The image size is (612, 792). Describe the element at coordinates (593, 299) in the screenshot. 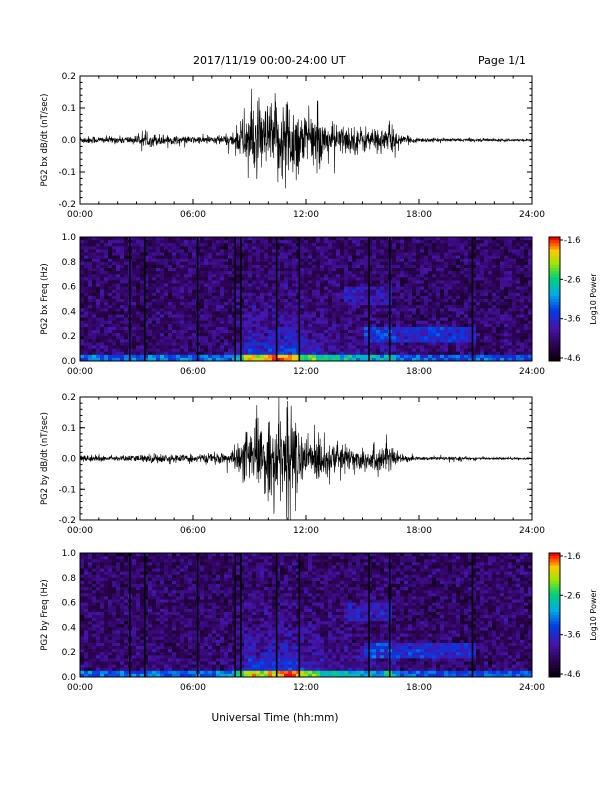

I see `colorbar-label: Log10 Power` at that location.